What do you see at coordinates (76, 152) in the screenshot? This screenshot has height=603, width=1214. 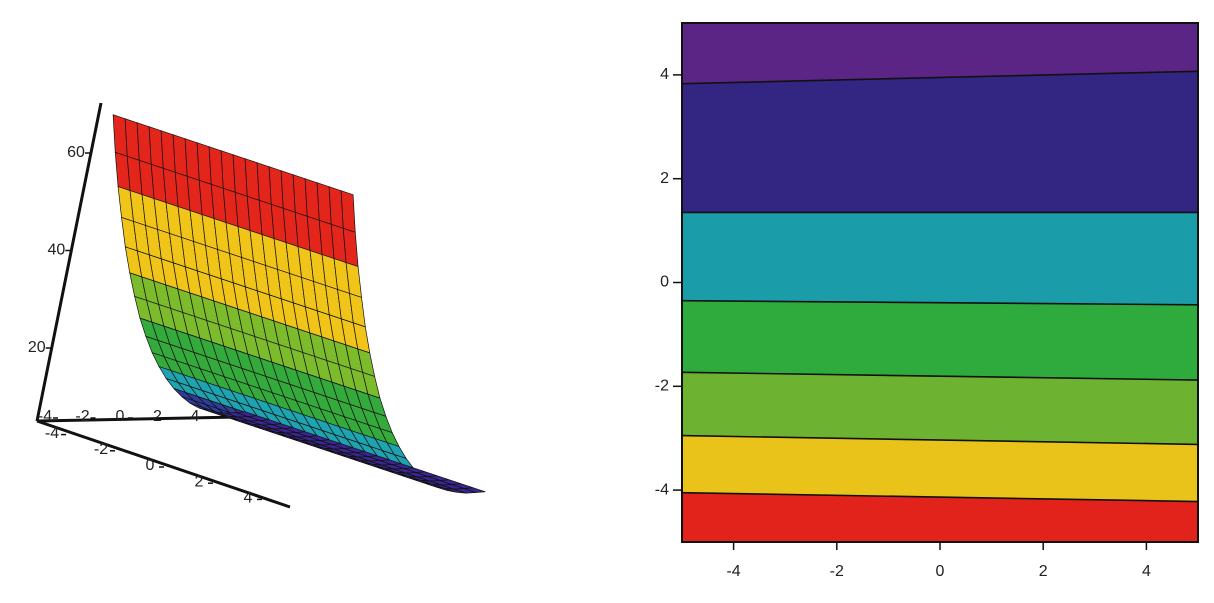 I see `z-tick-label: 60` at bounding box center [76, 152].